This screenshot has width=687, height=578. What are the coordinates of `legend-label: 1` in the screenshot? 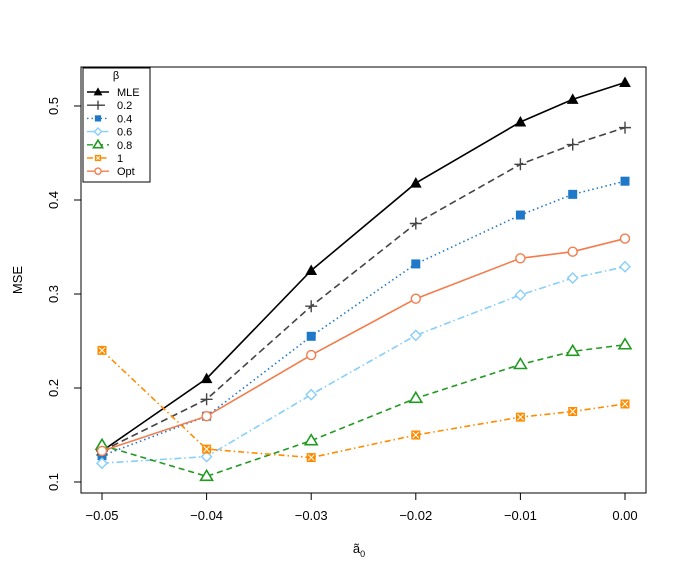 It's located at (120, 159).